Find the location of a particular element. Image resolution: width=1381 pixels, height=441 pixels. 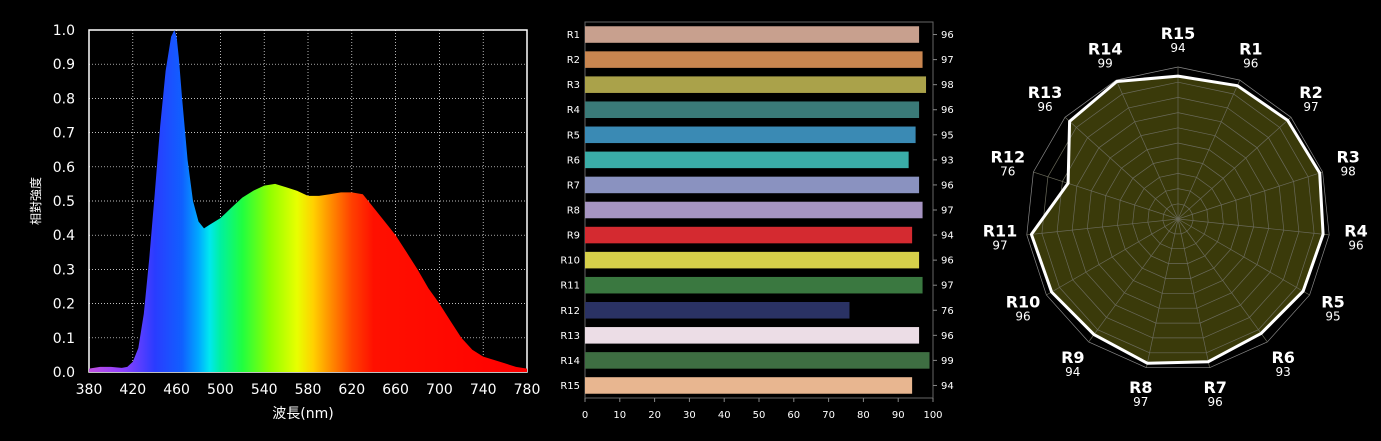

radar-value-label: 93 is located at coordinates (1283, 372).